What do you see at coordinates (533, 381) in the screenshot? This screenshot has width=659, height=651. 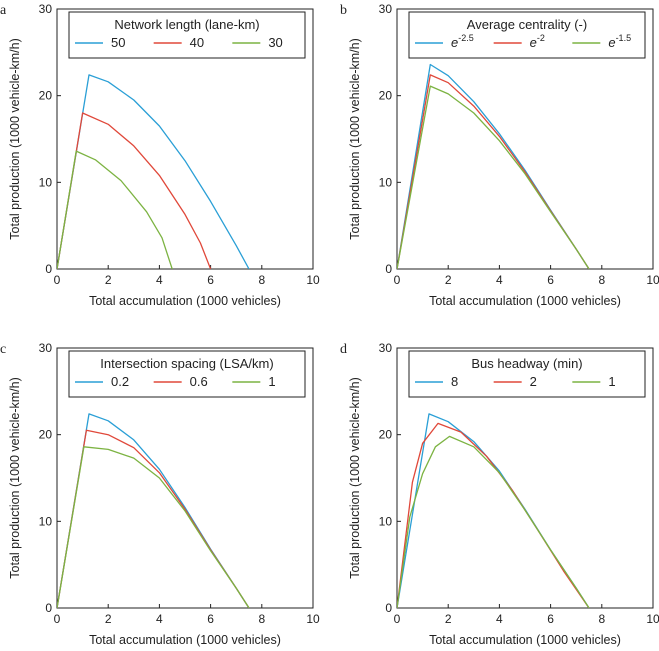 I see `legend-label-1: 2` at bounding box center [533, 381].